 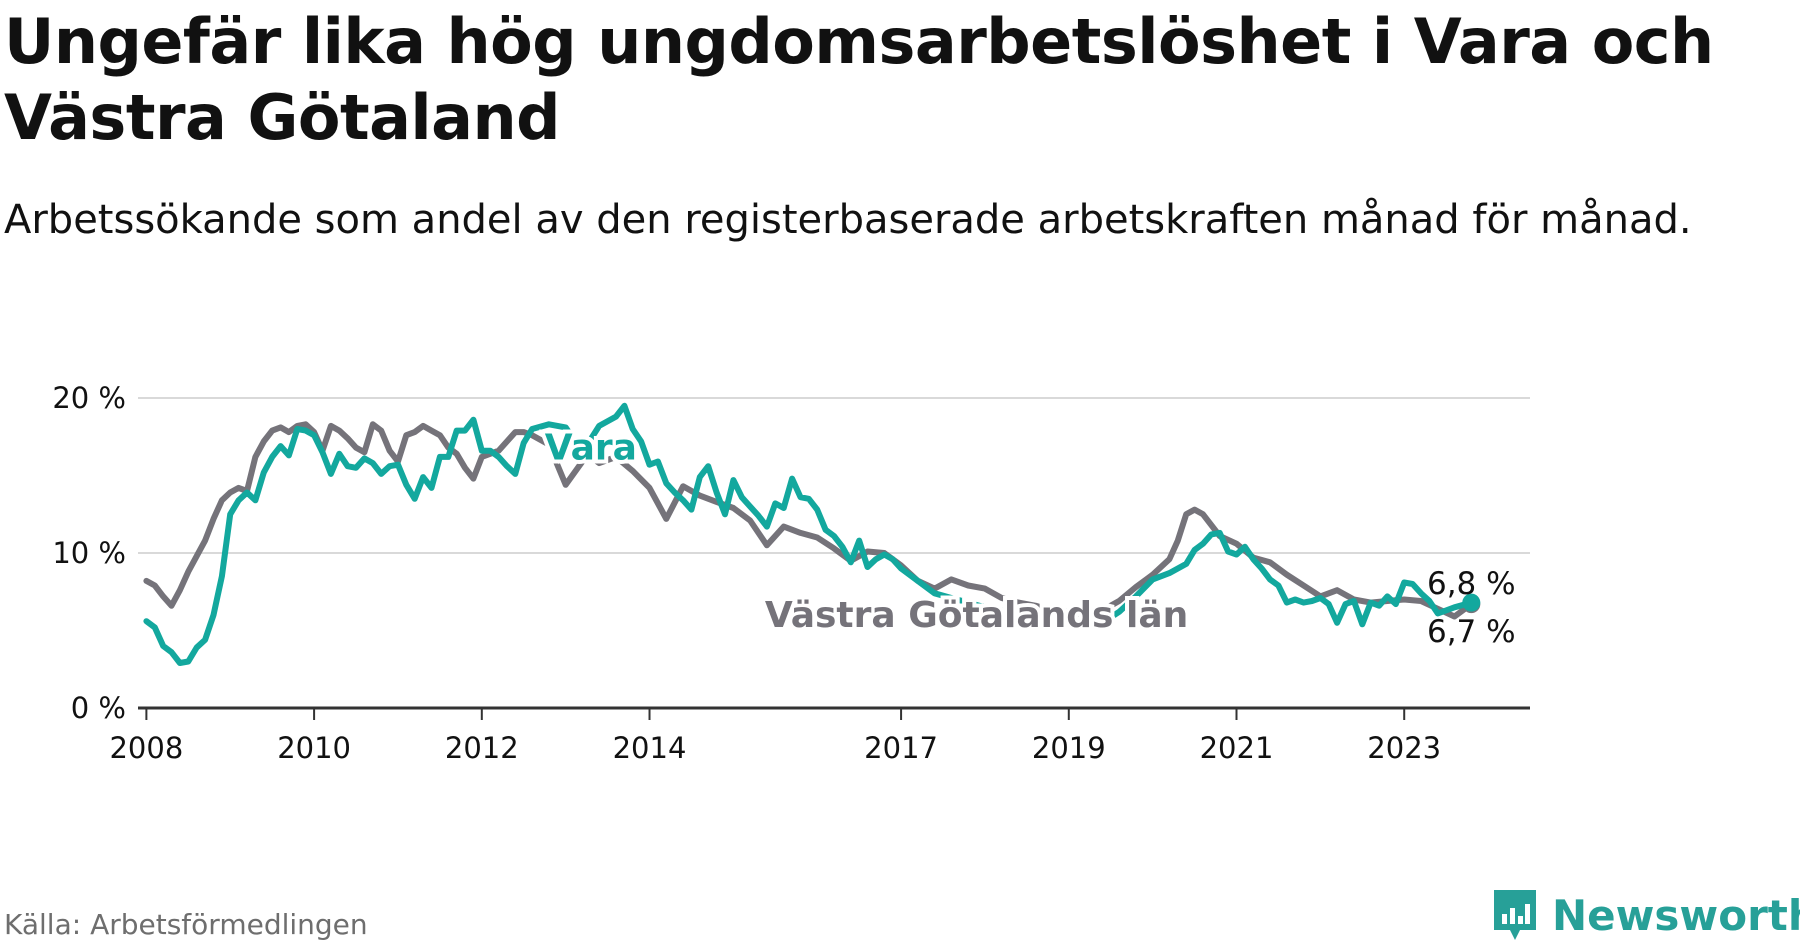 What do you see at coordinates (819, 735) in the screenshot?
I see `x-axis: 2008 2010 2012 2014 2017 2019 2021 2023` at bounding box center [819, 735].